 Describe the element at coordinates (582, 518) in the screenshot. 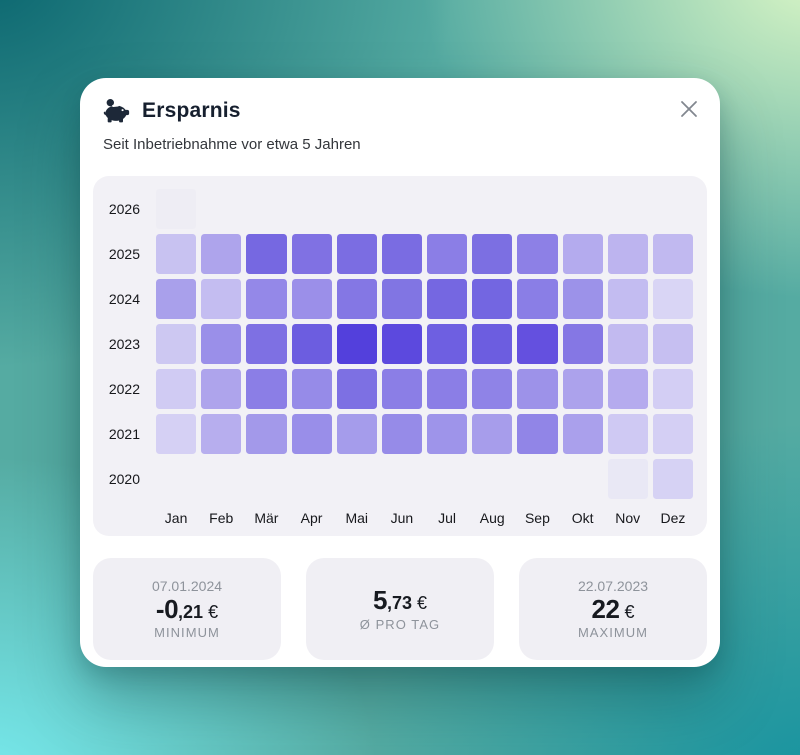

I see `heatmap-month-label-Okt: Okt` at that location.